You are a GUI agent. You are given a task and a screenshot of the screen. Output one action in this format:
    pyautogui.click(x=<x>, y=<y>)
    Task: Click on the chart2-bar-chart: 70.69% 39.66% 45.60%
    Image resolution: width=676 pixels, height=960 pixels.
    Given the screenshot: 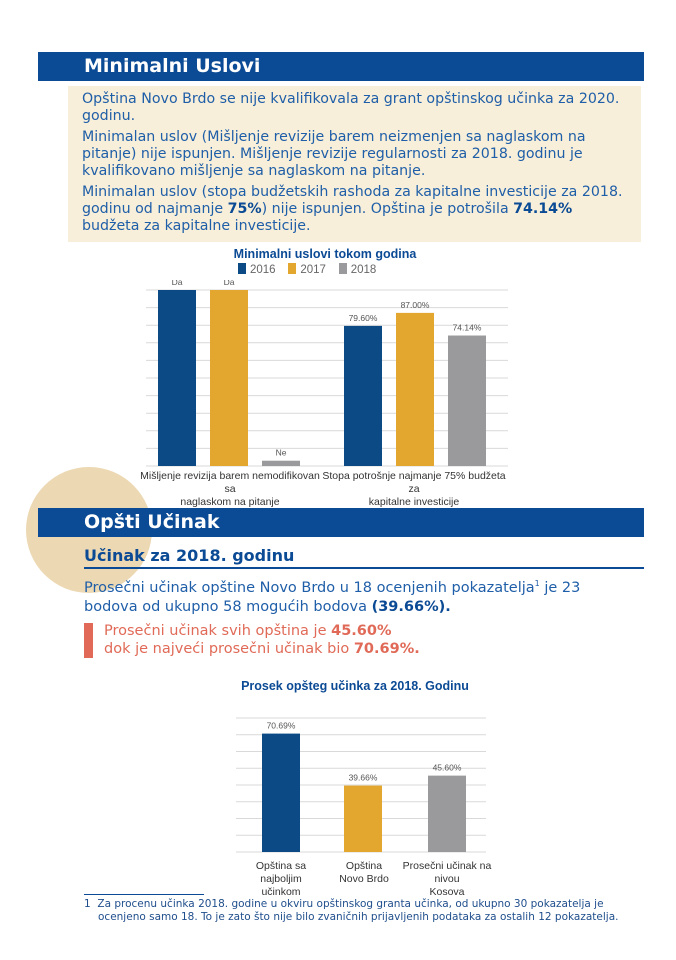 What is the action you would take?
    pyautogui.click(x=361, y=785)
    